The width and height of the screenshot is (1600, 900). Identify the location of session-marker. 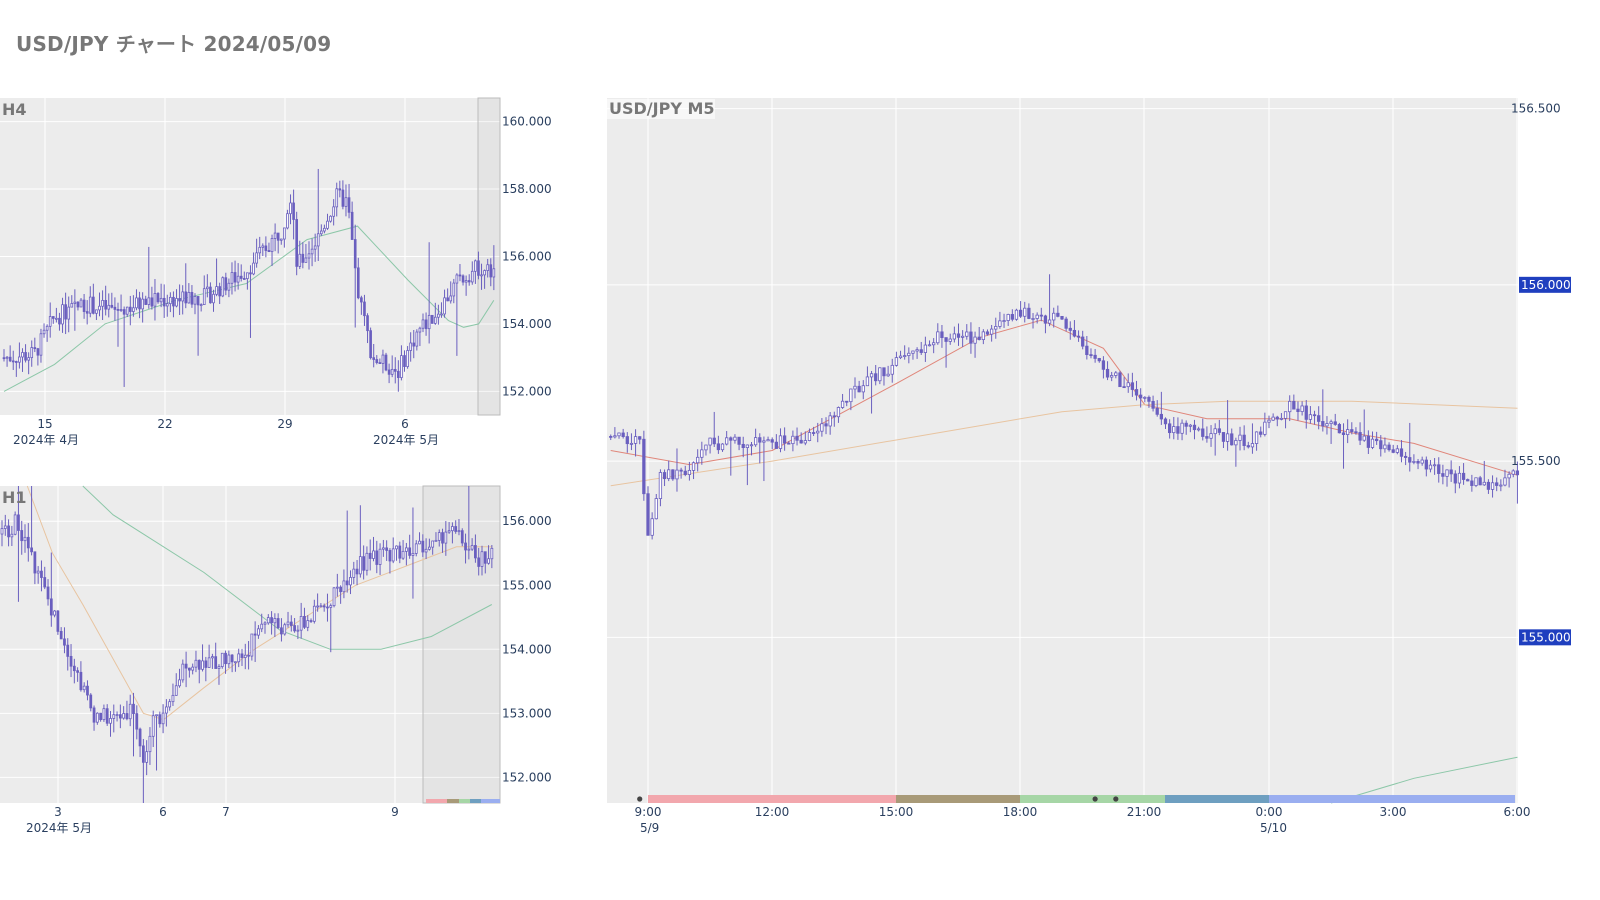
(1116, 799).